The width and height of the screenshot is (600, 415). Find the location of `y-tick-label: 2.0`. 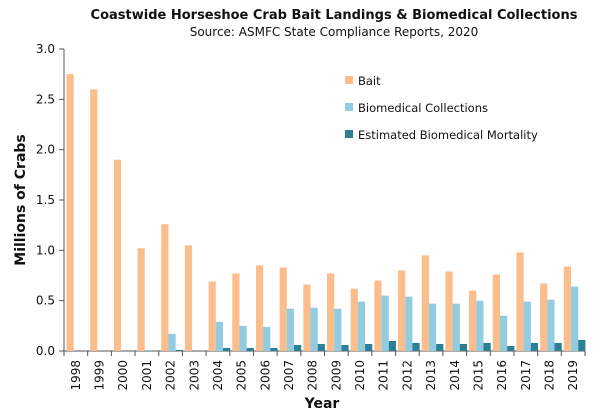

y-tick-label: 2.0 is located at coordinates (45, 150).